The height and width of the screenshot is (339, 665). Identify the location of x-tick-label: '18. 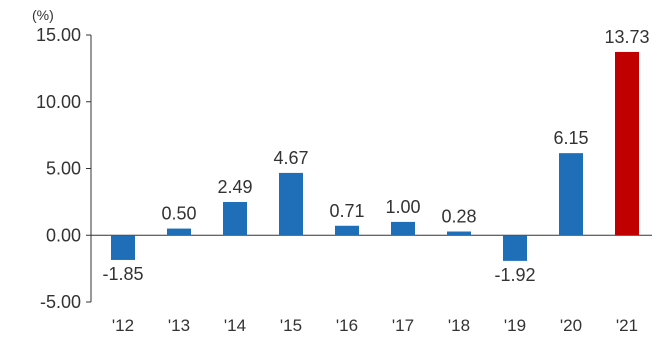
(459, 325).